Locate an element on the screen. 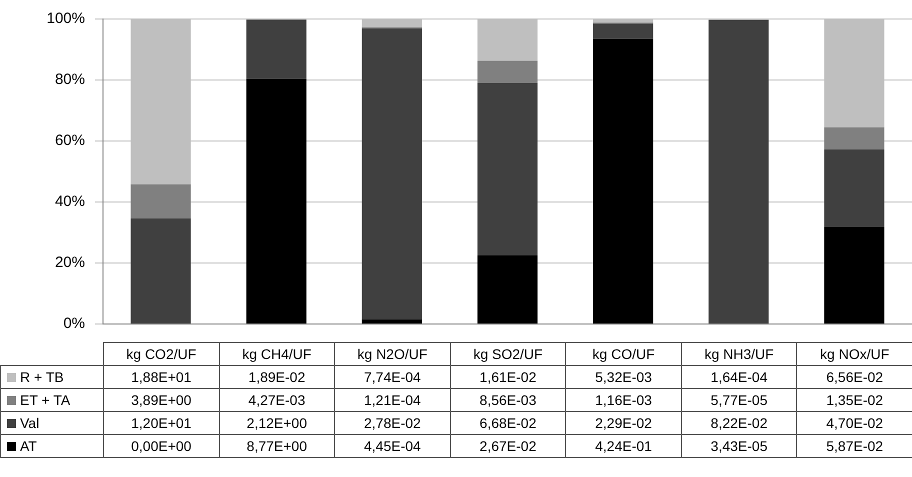  text: 5,77E-05 is located at coordinates (739, 400).